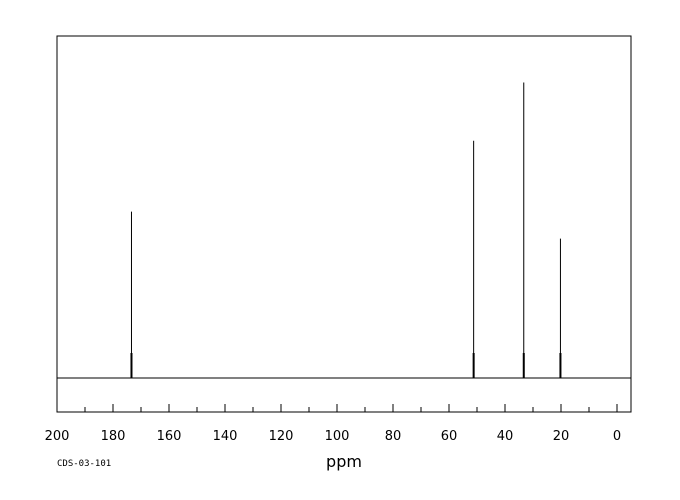  I want to click on x-axis-tick-label: 160, so click(169, 436).